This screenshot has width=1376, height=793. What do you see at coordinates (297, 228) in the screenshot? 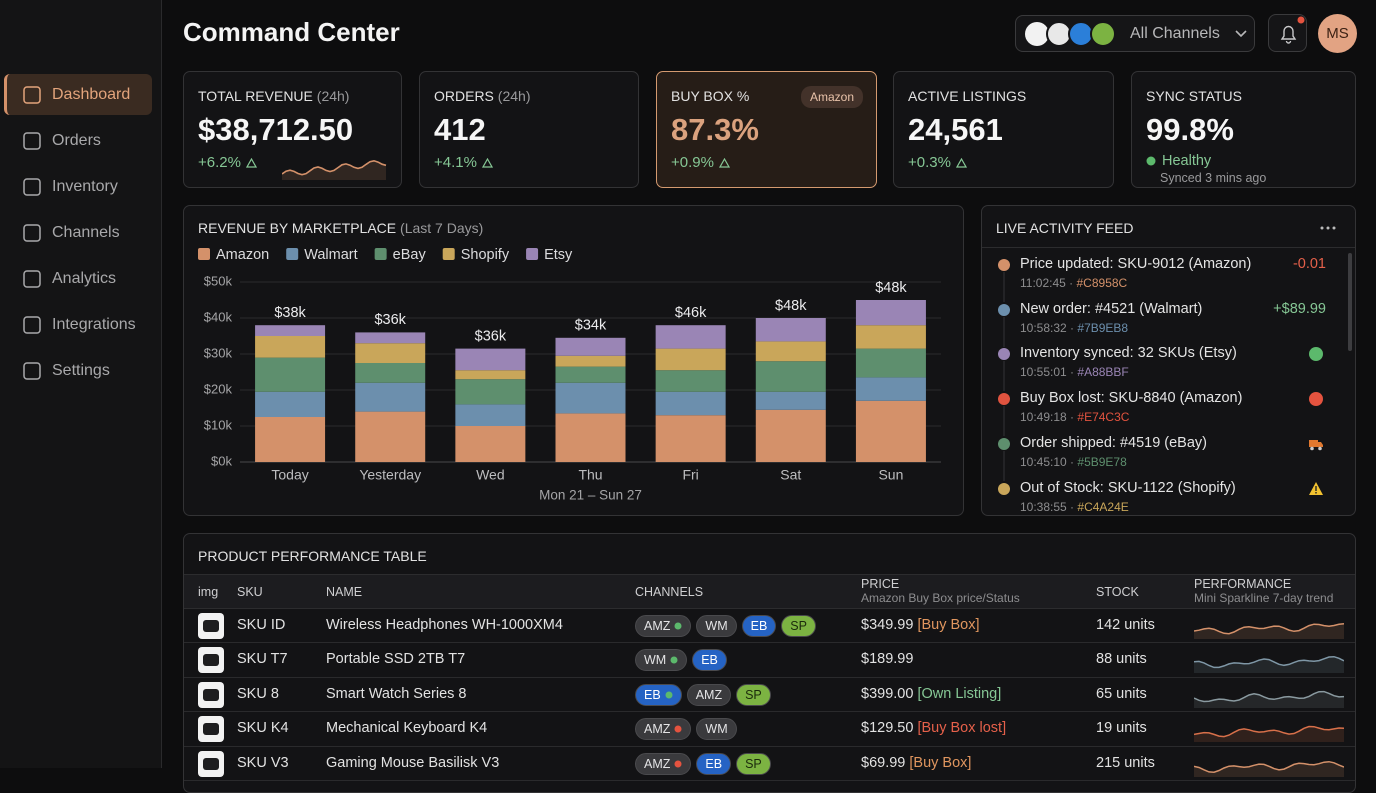
I see `chart-title: REVENUE BY MARKETPLACE` at bounding box center [297, 228].